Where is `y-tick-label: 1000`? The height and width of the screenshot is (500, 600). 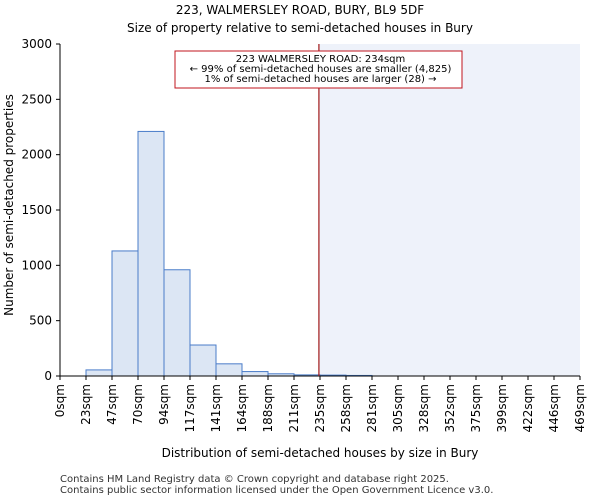 y-tick-label: 1000 is located at coordinates (36, 265).